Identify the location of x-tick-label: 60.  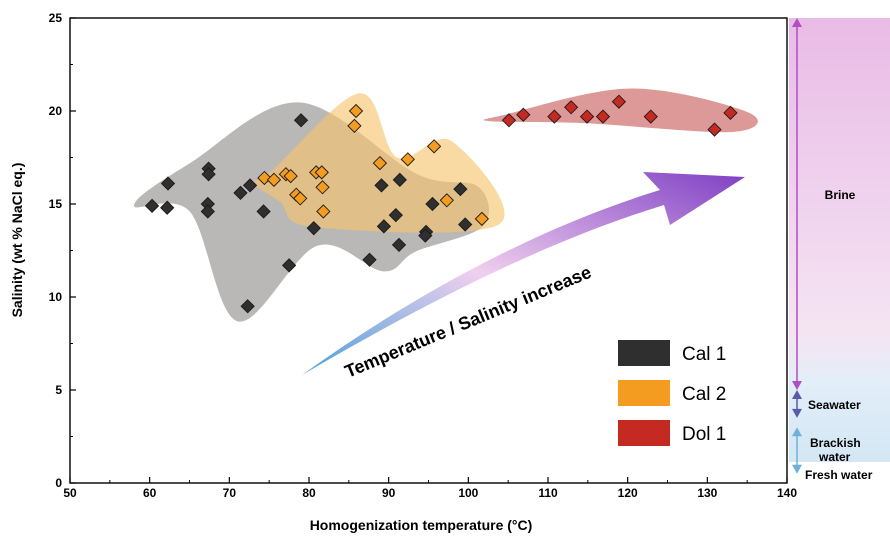
(150, 493).